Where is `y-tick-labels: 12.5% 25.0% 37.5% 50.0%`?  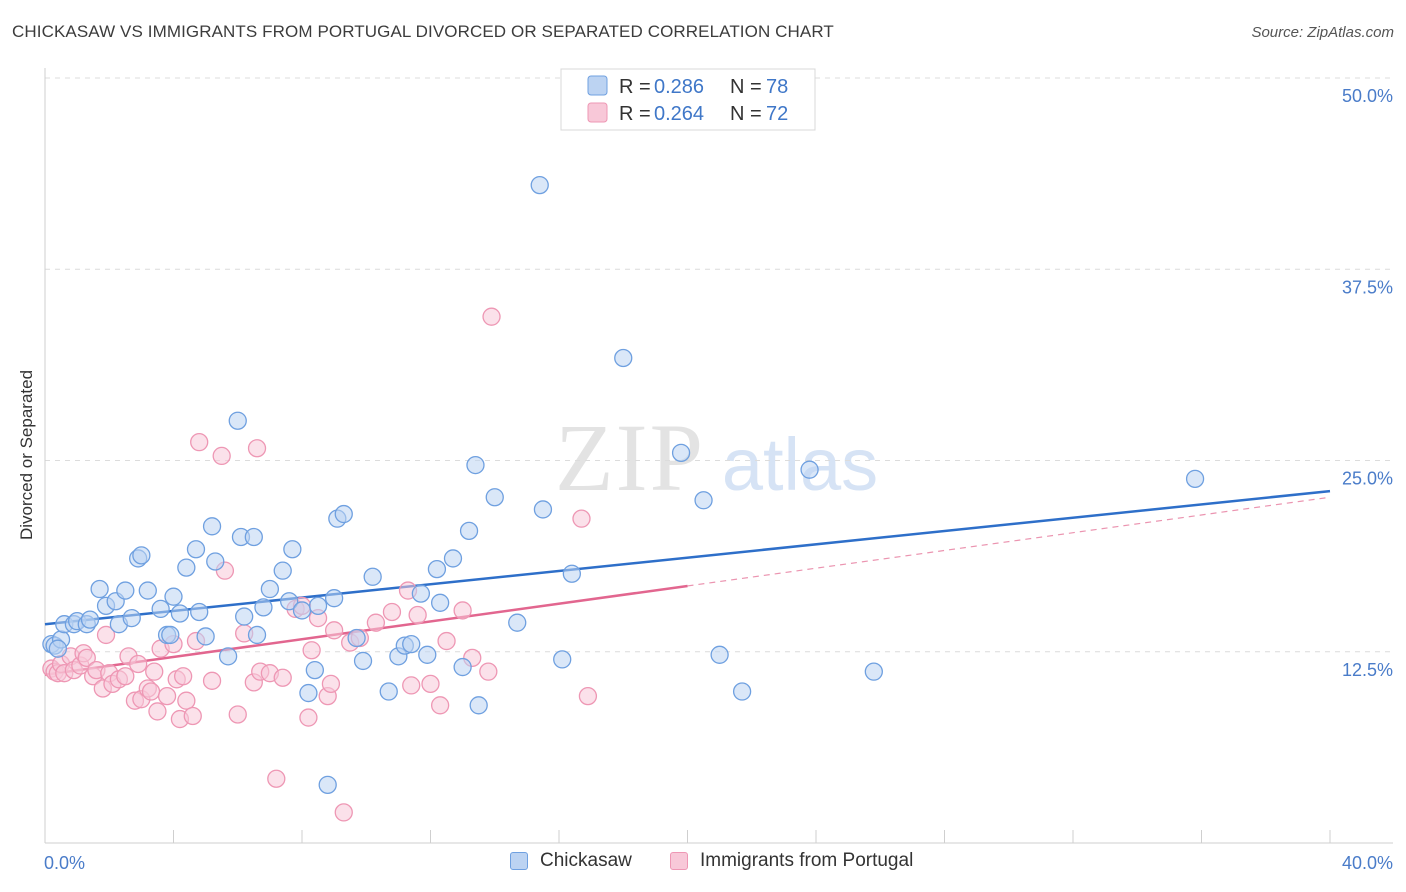
y-tick-labels: 12.5% 25.0% 37.5% 50.0% is located at coordinates (1367, 383).